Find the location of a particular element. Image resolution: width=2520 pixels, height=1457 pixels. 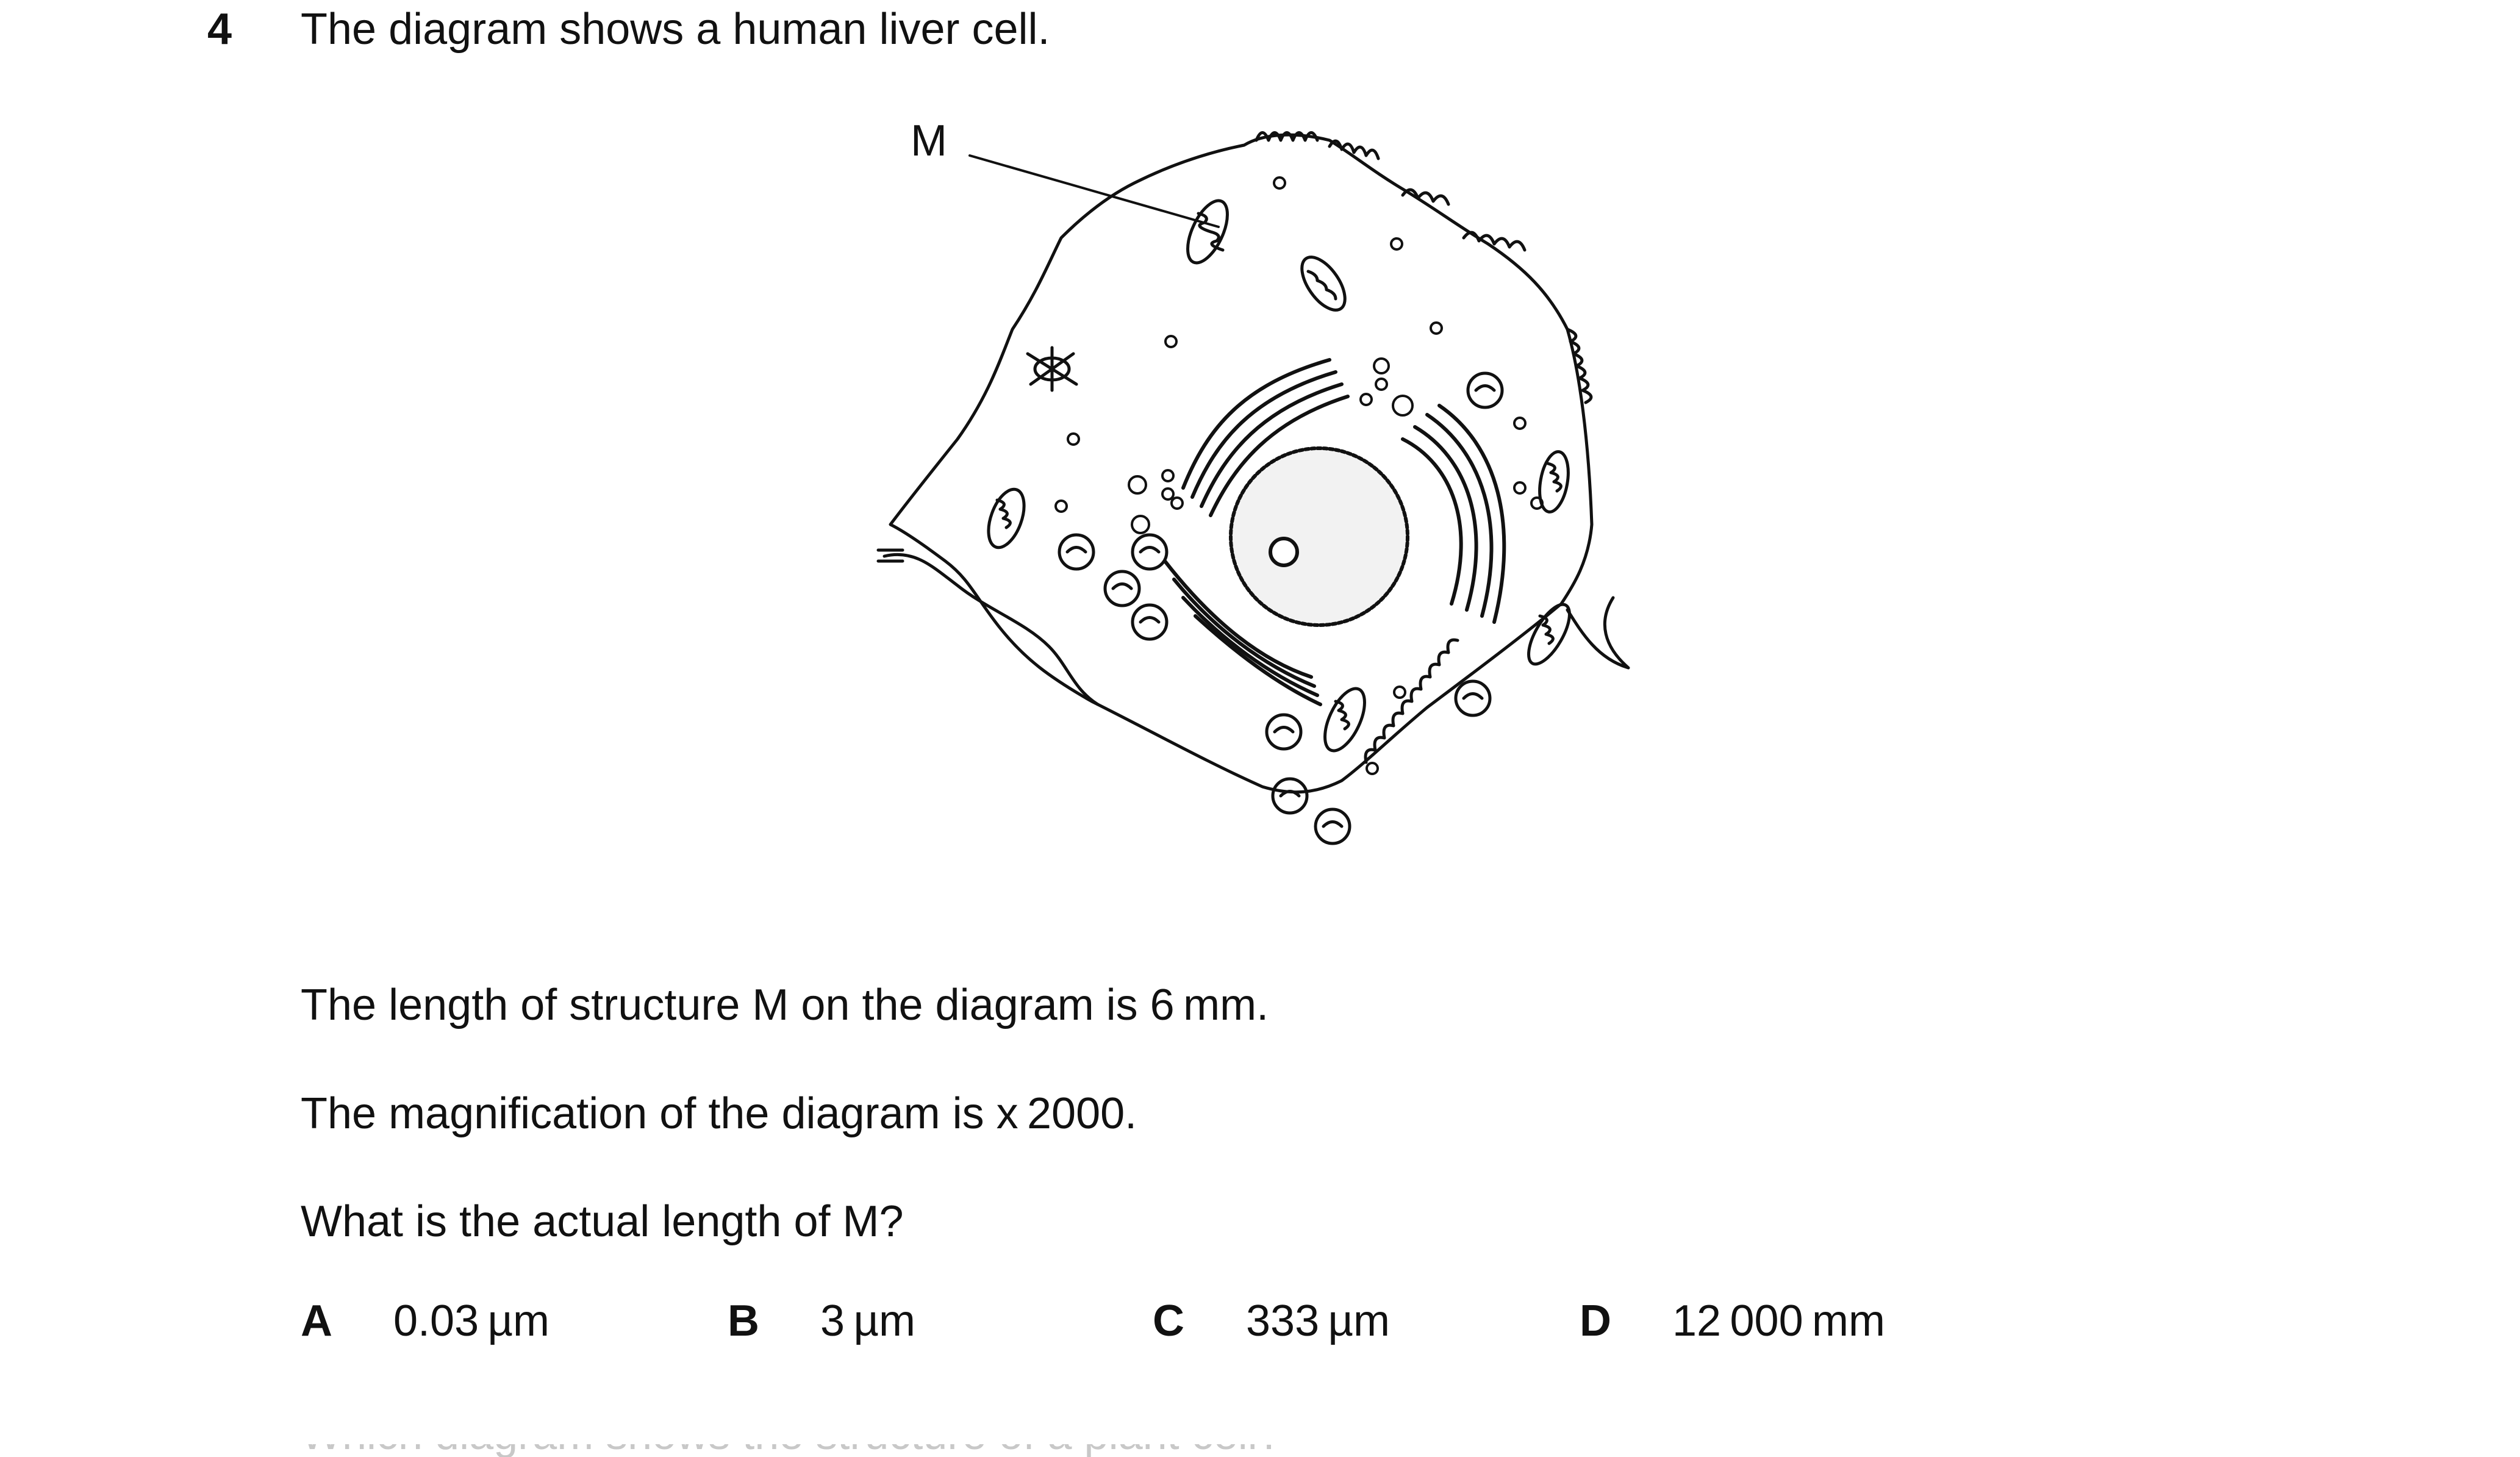

cell-membrane-inner is located at coordinates (991, 629).